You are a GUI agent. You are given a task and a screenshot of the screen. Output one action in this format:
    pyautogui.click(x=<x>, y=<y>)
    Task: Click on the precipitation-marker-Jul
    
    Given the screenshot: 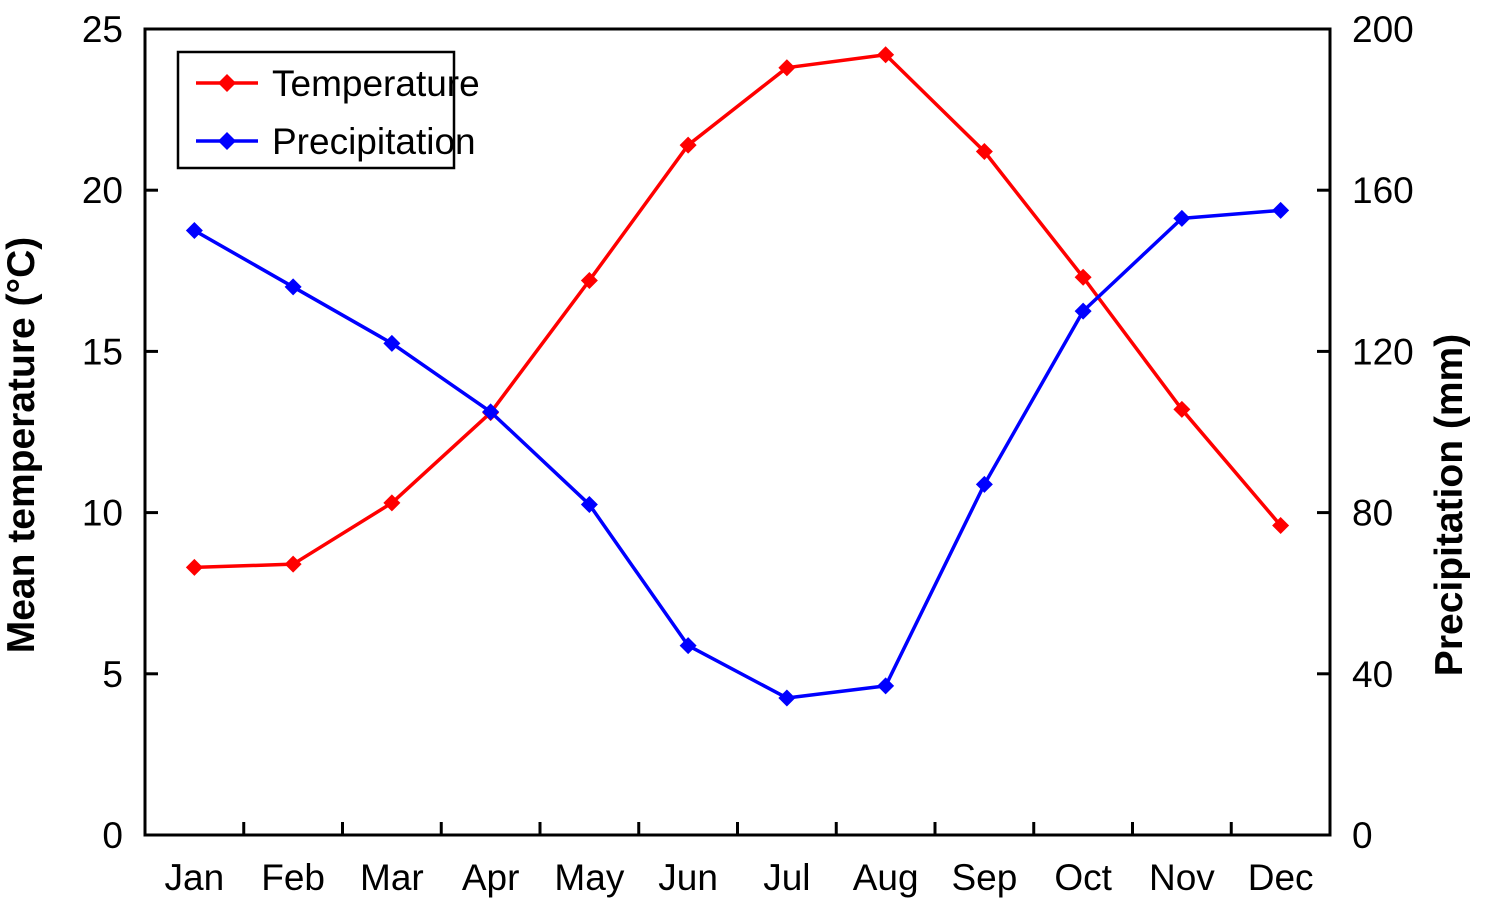 What is the action you would take?
    pyautogui.click(x=787, y=698)
    